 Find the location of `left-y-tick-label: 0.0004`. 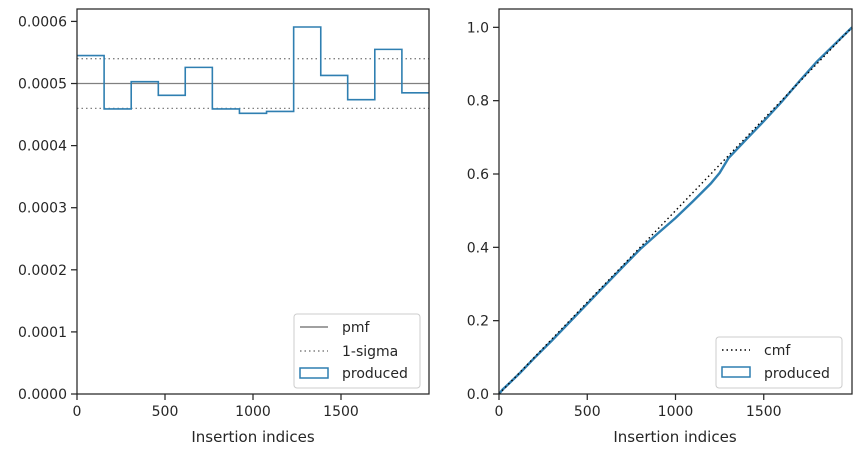

left-y-tick-label: 0.0004 is located at coordinates (42, 147).